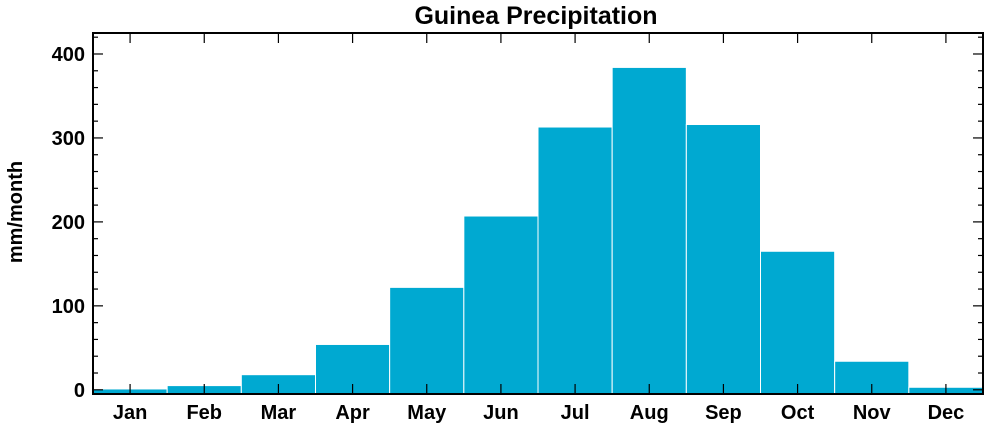 Image resolution: width=1000 pixels, height=427 pixels. Describe the element at coordinates (130, 413) in the screenshot. I see `x-tick-label: Jan` at that location.